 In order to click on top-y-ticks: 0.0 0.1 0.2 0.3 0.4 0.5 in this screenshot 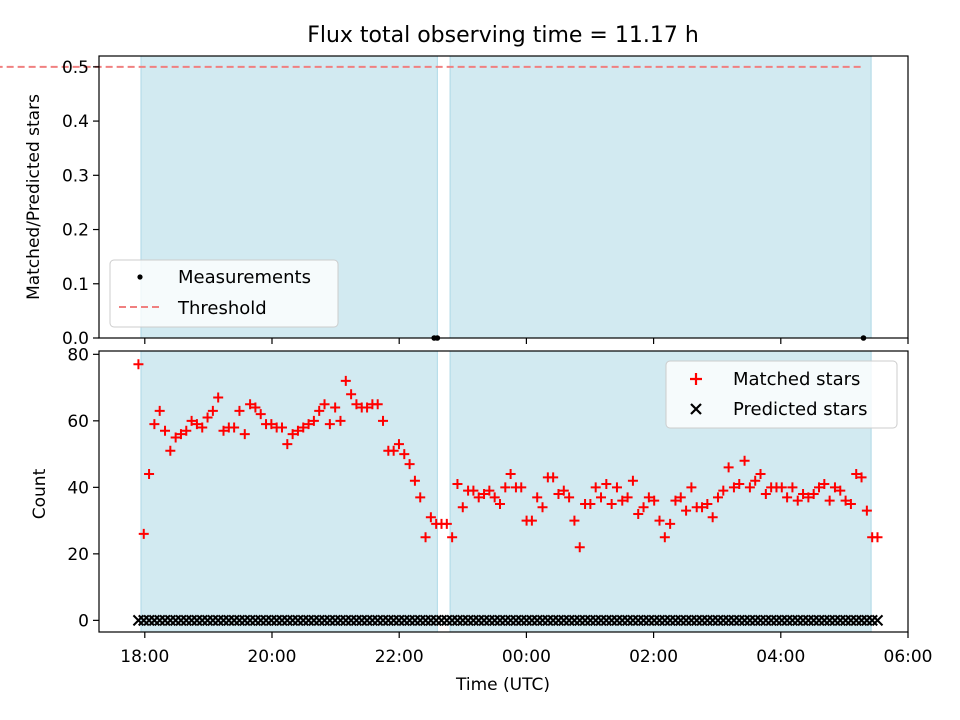, I will do `click(80, 203)`.